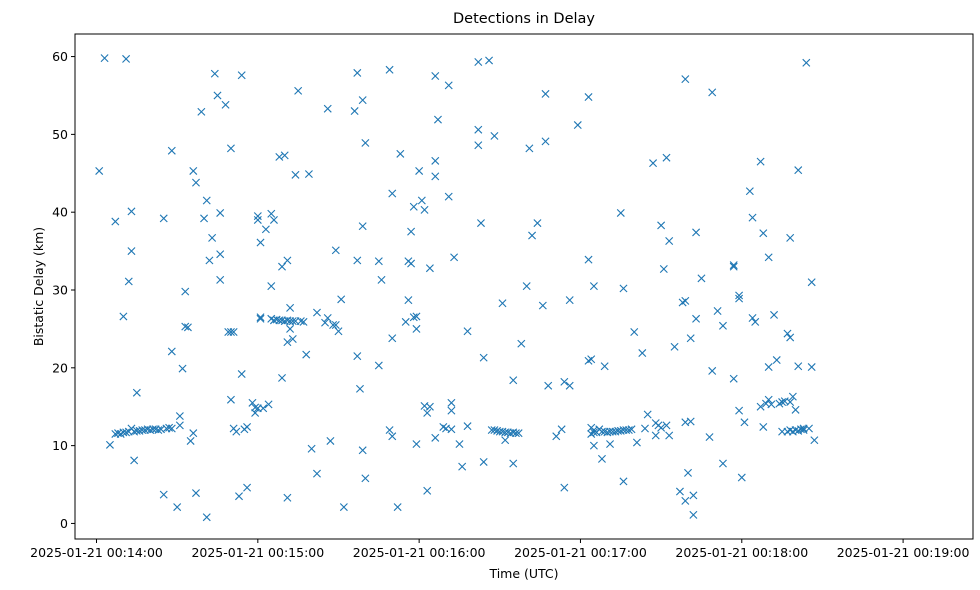 Image resolution: width=980 pixels, height=590 pixels. I want to click on x-tick-label: 2025-01-21 00:19:00, so click(903, 552).